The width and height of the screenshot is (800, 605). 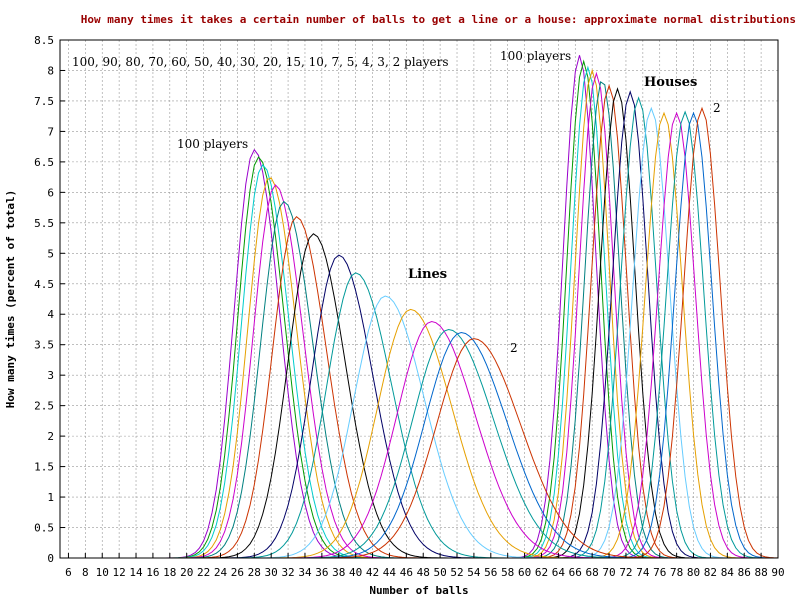 What do you see at coordinates (760, 572) in the screenshot?
I see `x-tick-label: 88` at bounding box center [760, 572].